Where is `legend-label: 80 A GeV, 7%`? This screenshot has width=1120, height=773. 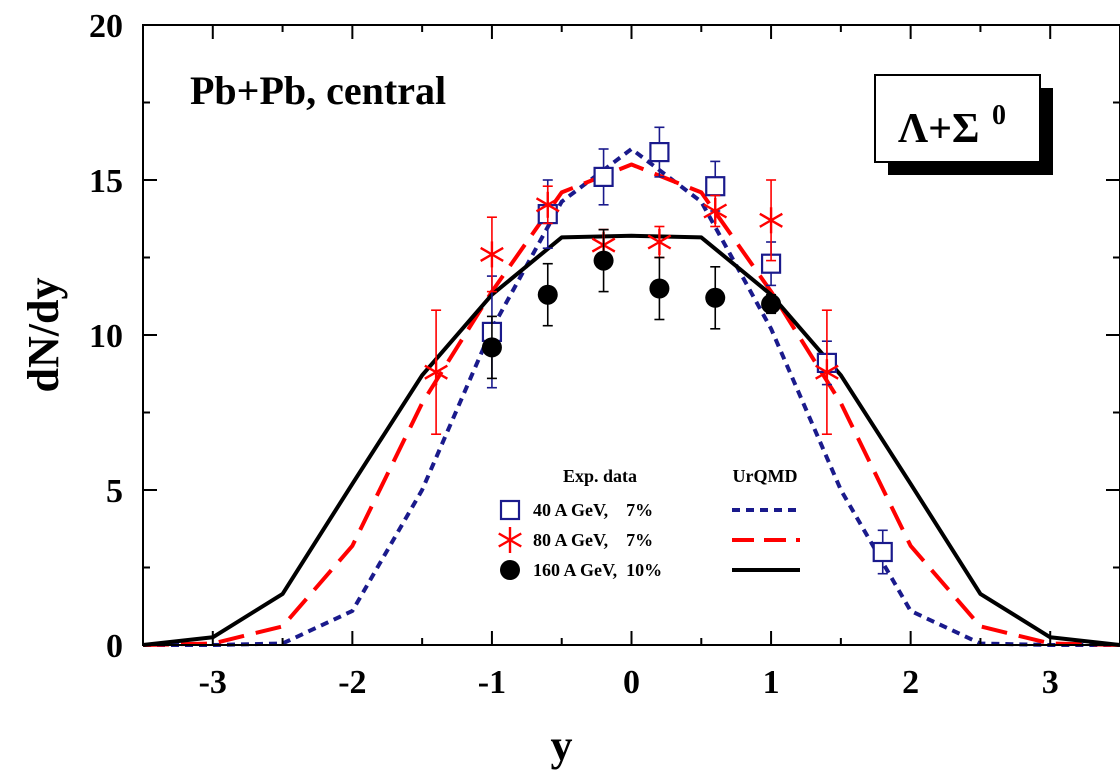
legend-label: 80 A GeV, 7% is located at coordinates (593, 540).